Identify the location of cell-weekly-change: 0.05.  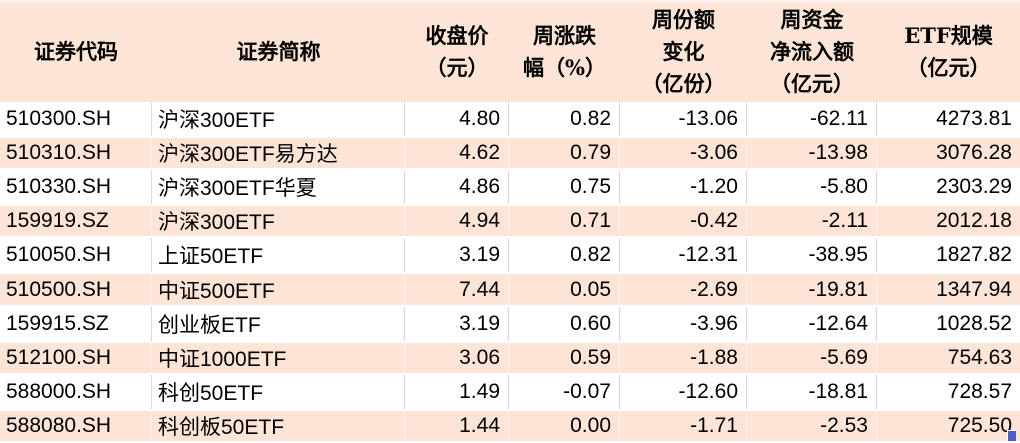
(564, 289).